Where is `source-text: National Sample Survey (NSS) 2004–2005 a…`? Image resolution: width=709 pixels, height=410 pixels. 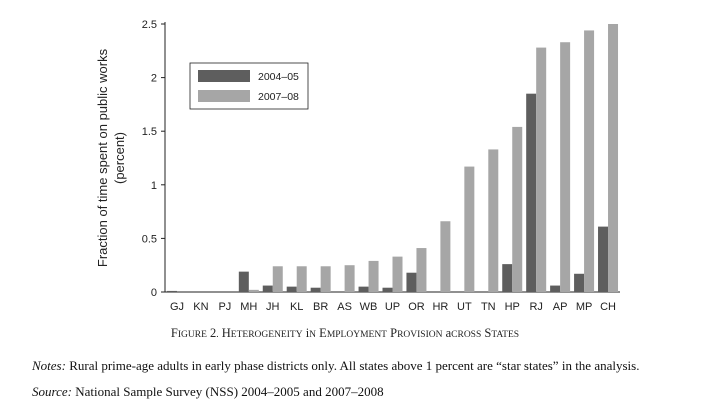
source-text: National Sample Survey (NSS) 2004–2005 a… is located at coordinates (229, 391).